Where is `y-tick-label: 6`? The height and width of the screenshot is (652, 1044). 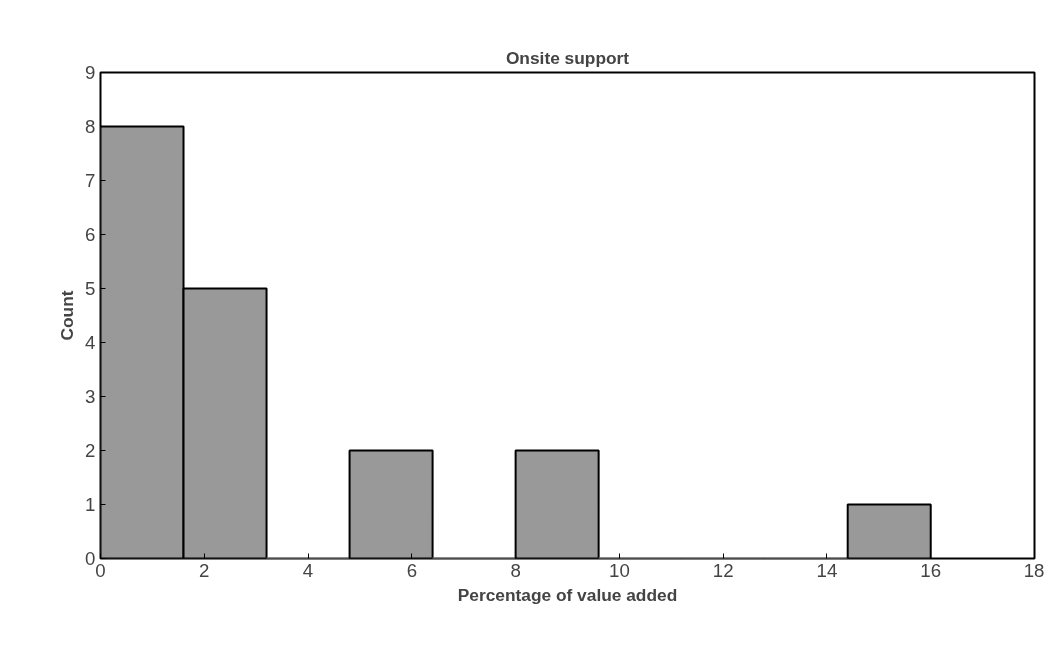 y-tick-label: 6 is located at coordinates (90, 234).